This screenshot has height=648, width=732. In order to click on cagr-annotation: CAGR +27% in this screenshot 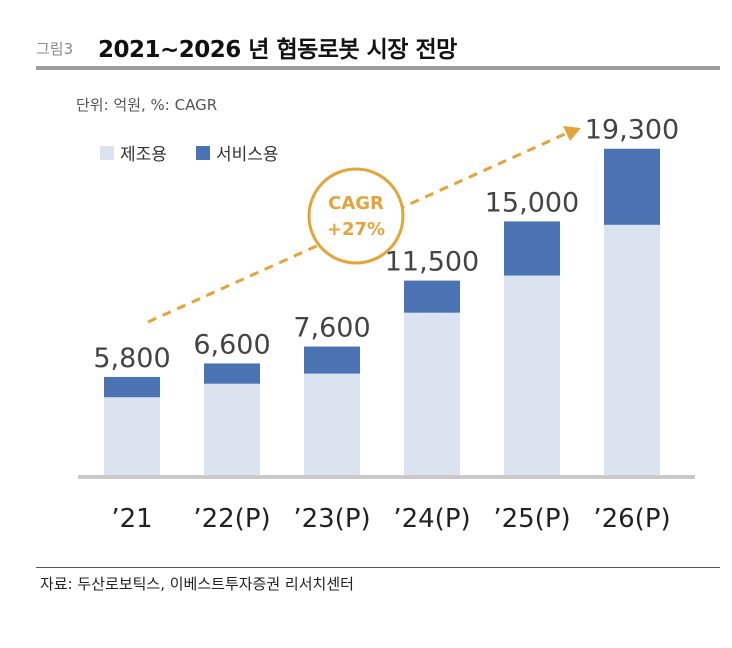, I will do `click(356, 216)`.